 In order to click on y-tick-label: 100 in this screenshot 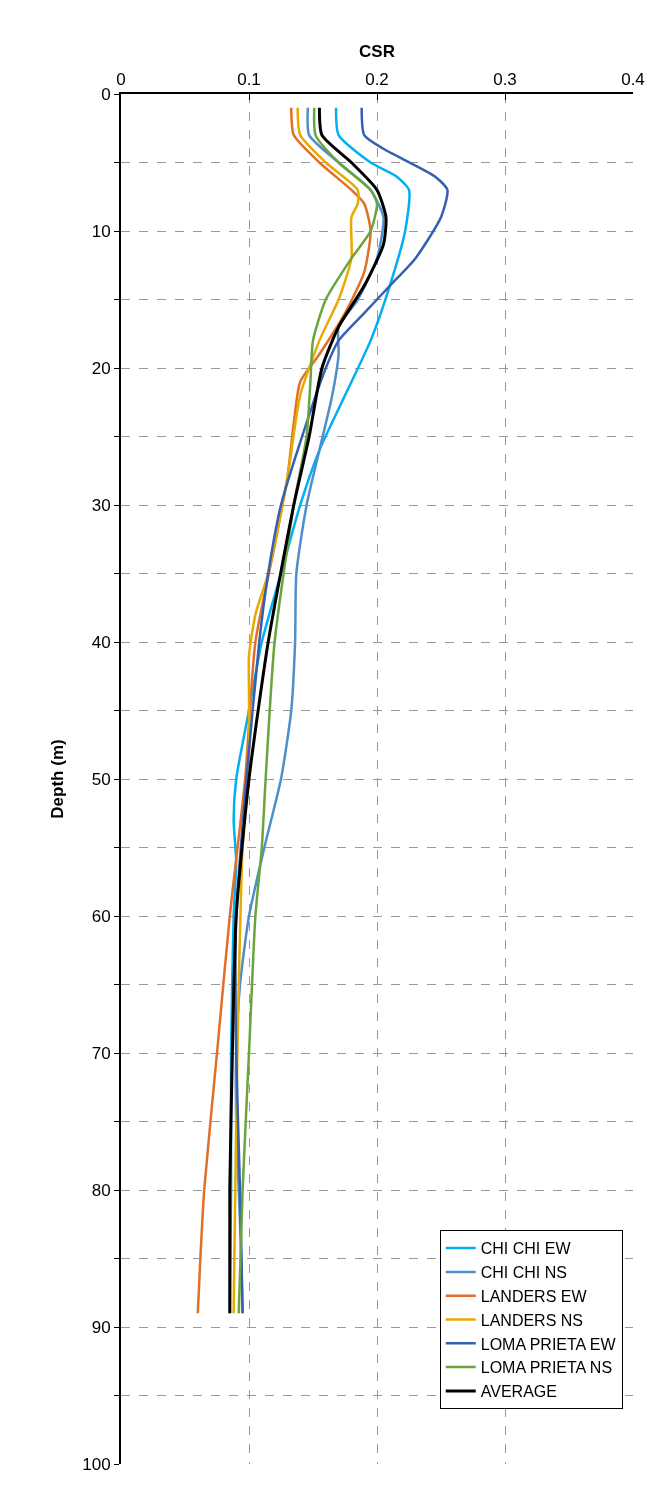, I will do `click(96, 1464)`.